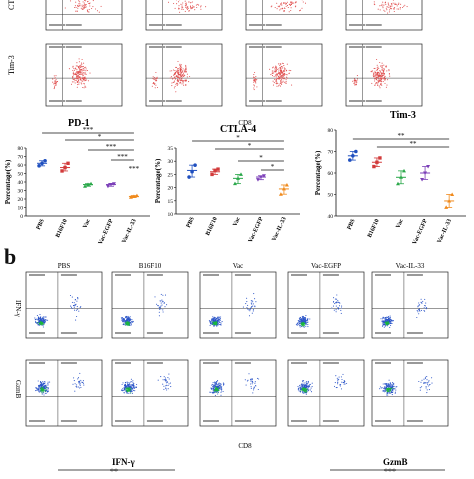 This screenshot has height=479, width=474. Describe the element at coordinates (243, 363) in the screenshot. I see `quadrant-annotation-tr` at that location.